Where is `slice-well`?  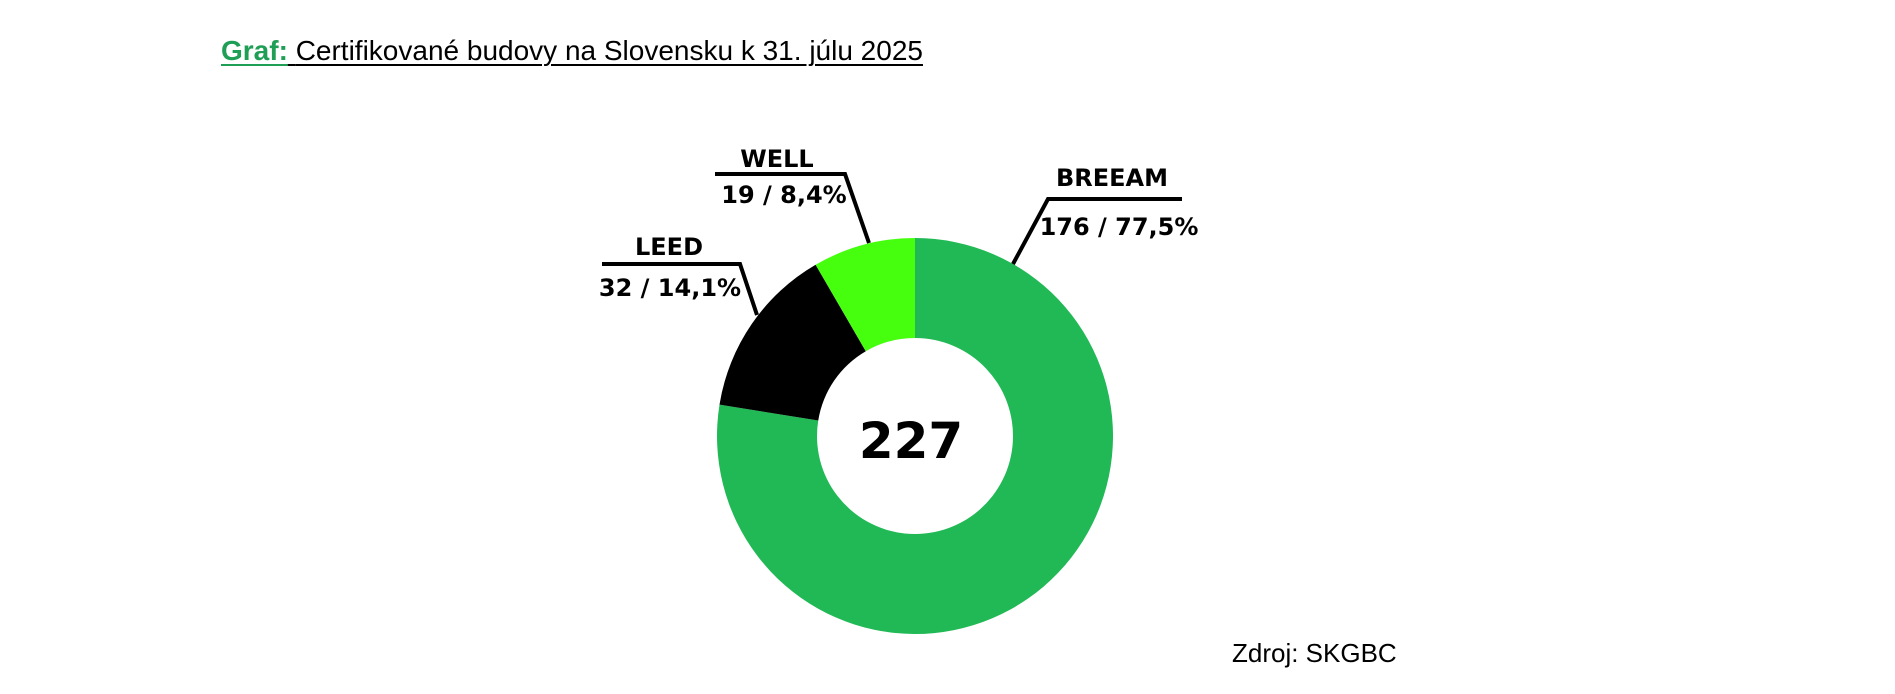 slice-well is located at coordinates (865, 295).